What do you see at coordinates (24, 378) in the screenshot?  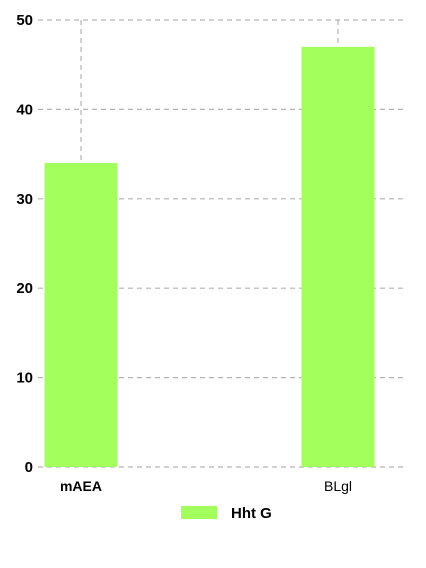 I see `y-tick-label: 10` at bounding box center [24, 378].